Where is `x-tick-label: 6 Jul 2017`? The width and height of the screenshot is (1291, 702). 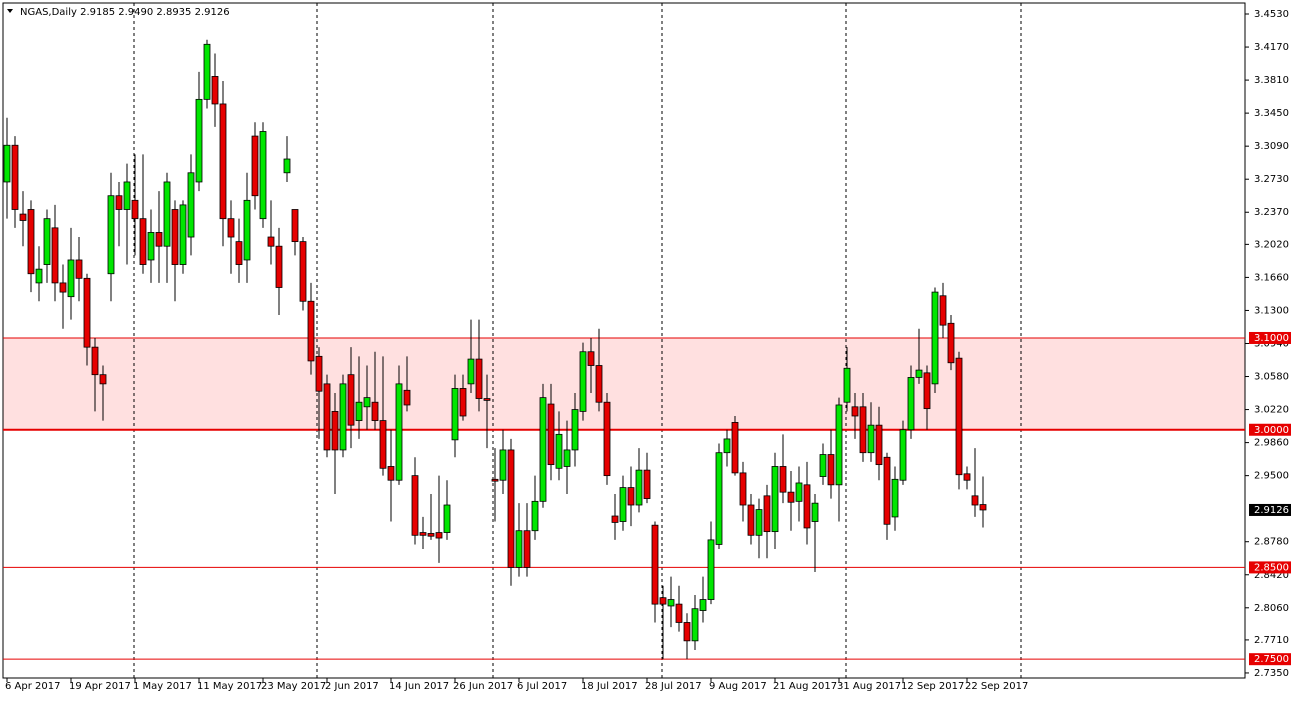
x-tick-label: 6 Jul 2017 is located at coordinates (542, 686).